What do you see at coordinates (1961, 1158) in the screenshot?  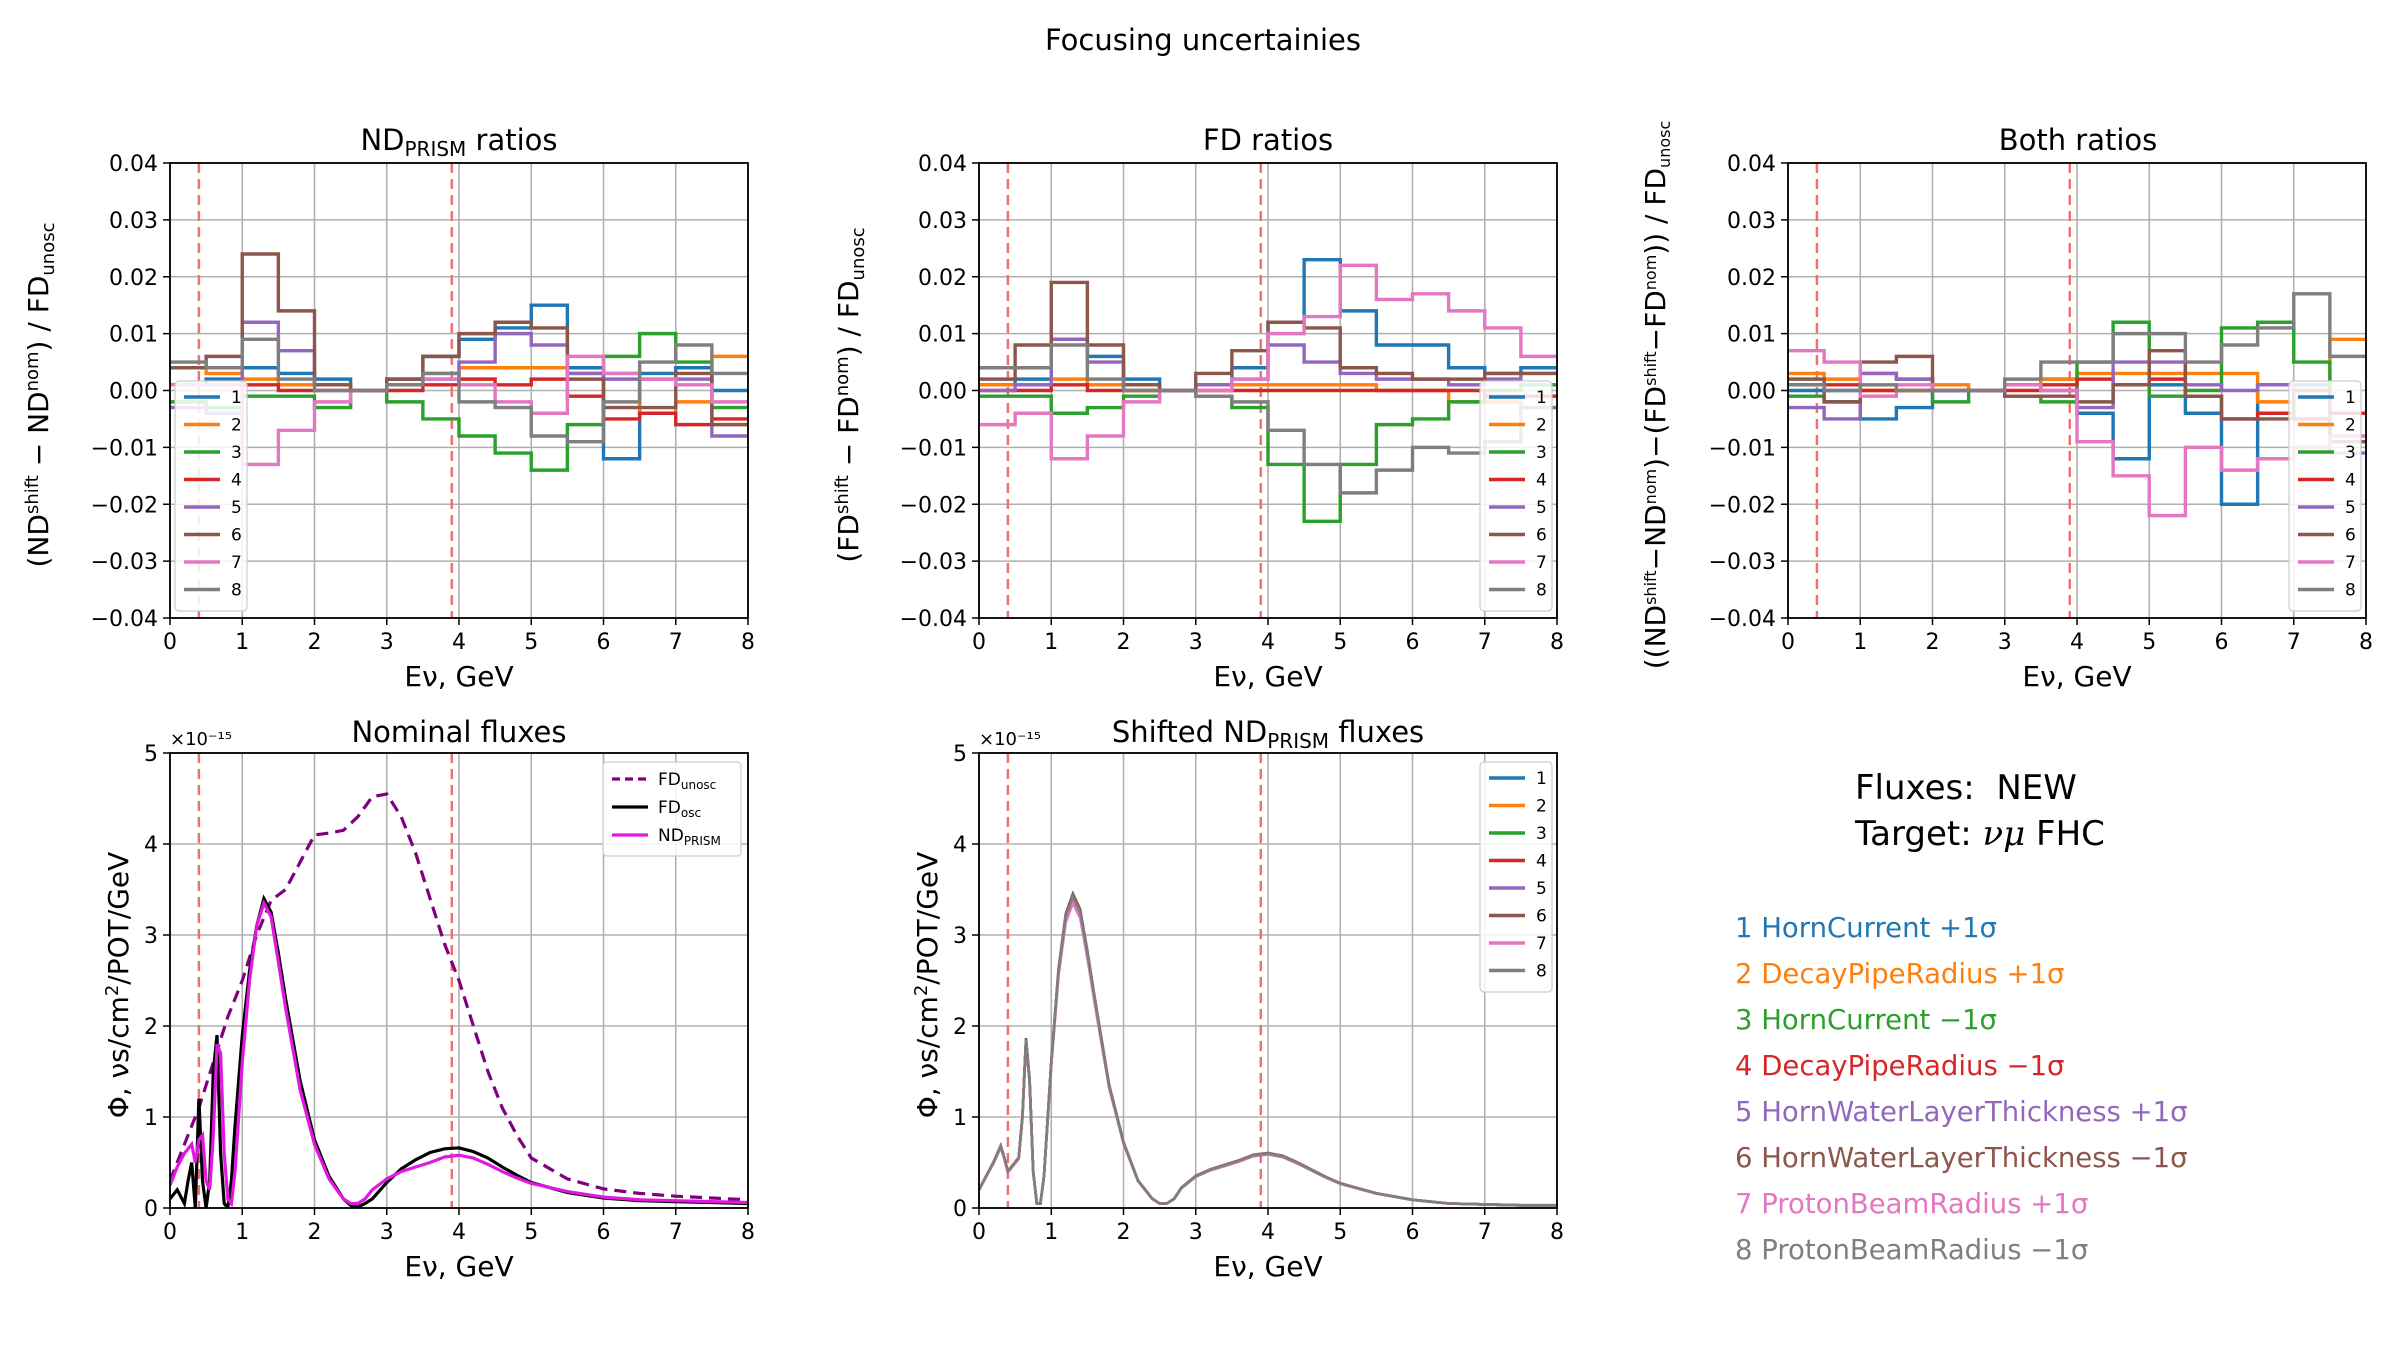 I see `systematic-entry: 6 HornWaterLayerThickness −1σ` at bounding box center [1961, 1158].